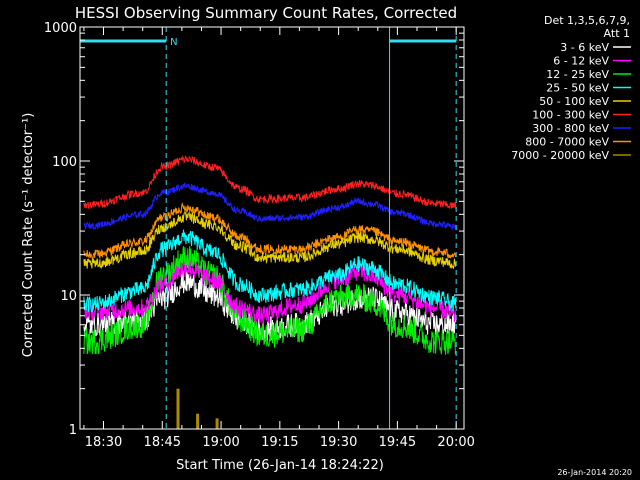 This screenshot has width=640, height=480. Describe the element at coordinates (103, 442) in the screenshot. I see `x-tick-label: 18:30` at that location.